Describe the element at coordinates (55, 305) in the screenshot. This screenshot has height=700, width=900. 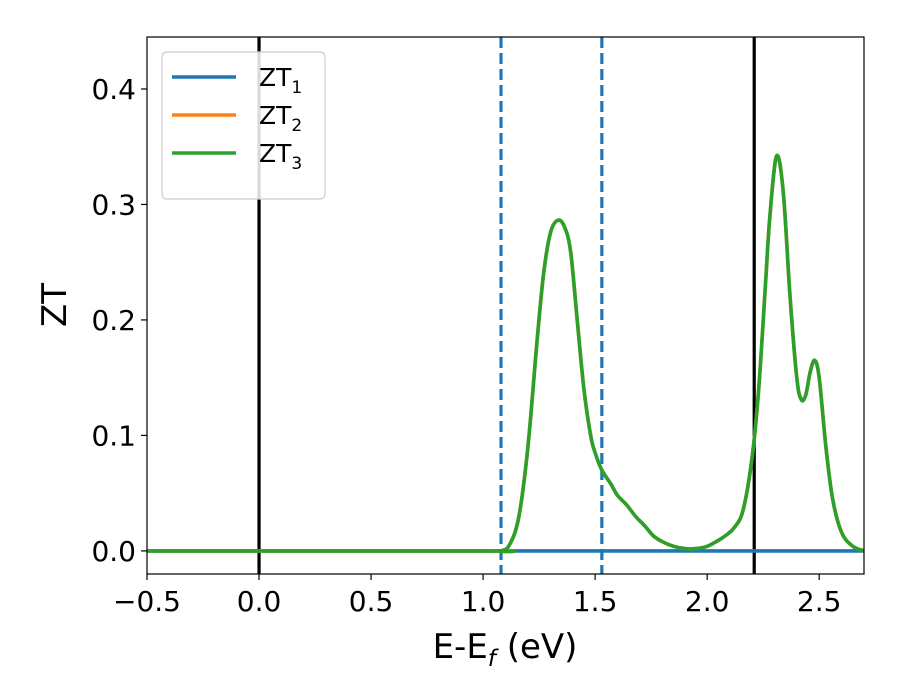
I see `y-axis-title: ZT` at that location.